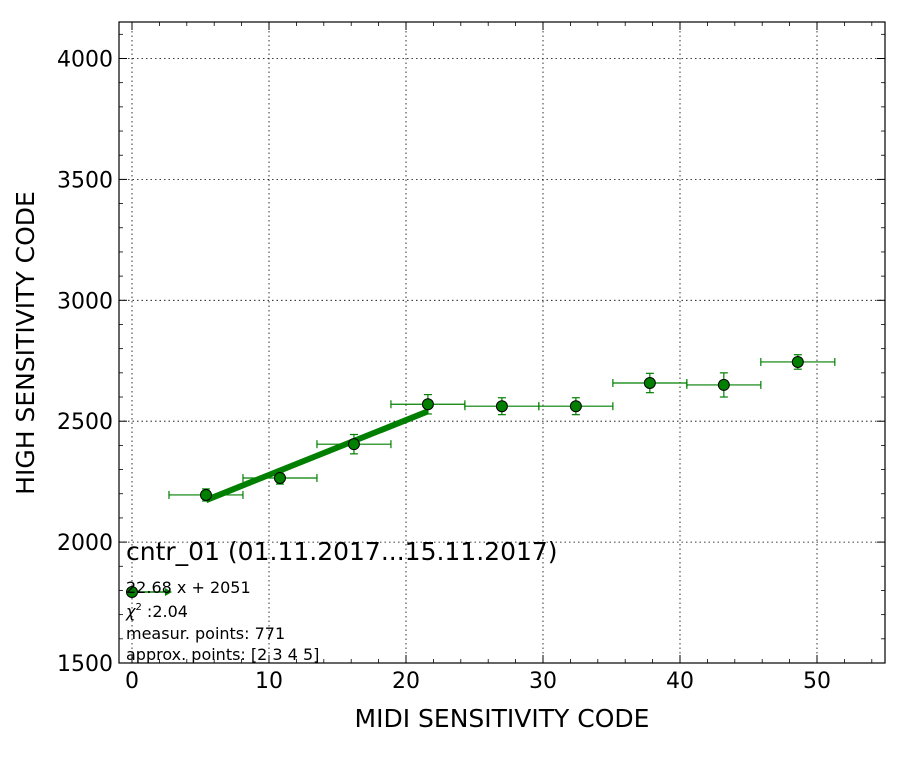 The width and height of the screenshot is (912, 762). What do you see at coordinates (188, 587) in the screenshot?
I see `fit-equation: 22.68 x + 2051` at bounding box center [188, 587].